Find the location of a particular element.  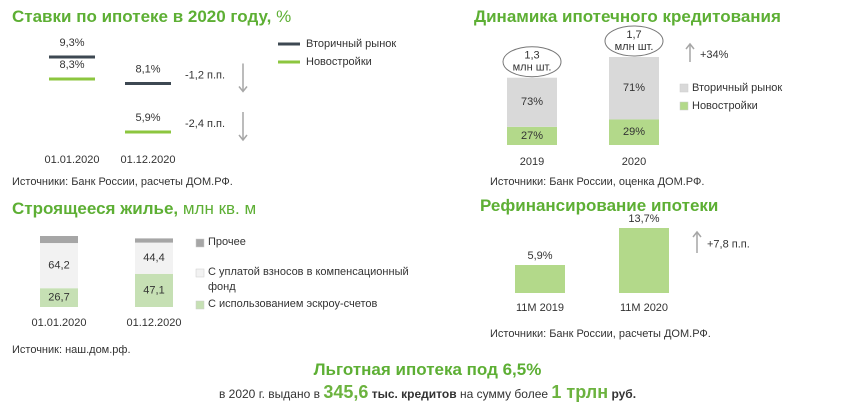

value-label: 8,1% is located at coordinates (147, 69).